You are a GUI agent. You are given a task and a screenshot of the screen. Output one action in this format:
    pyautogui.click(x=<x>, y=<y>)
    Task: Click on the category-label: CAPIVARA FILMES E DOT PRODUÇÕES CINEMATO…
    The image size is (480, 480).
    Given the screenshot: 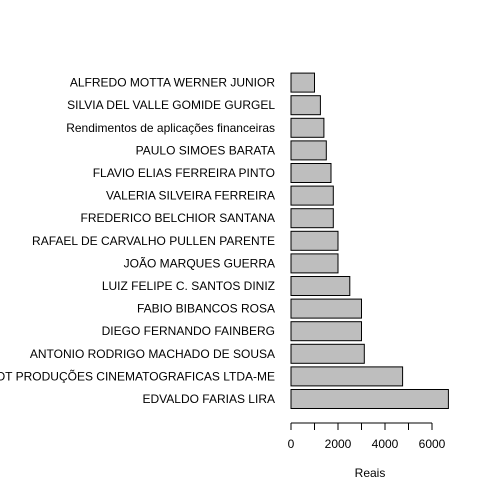 What is the action you would take?
    pyautogui.click(x=137, y=375)
    